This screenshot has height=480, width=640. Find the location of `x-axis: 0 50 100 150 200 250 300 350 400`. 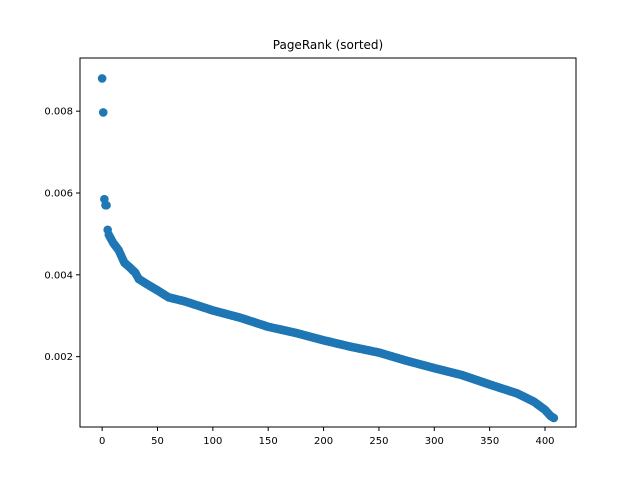

x-axis: 0 50 100 150 200 250 300 350 400 is located at coordinates (327, 437).